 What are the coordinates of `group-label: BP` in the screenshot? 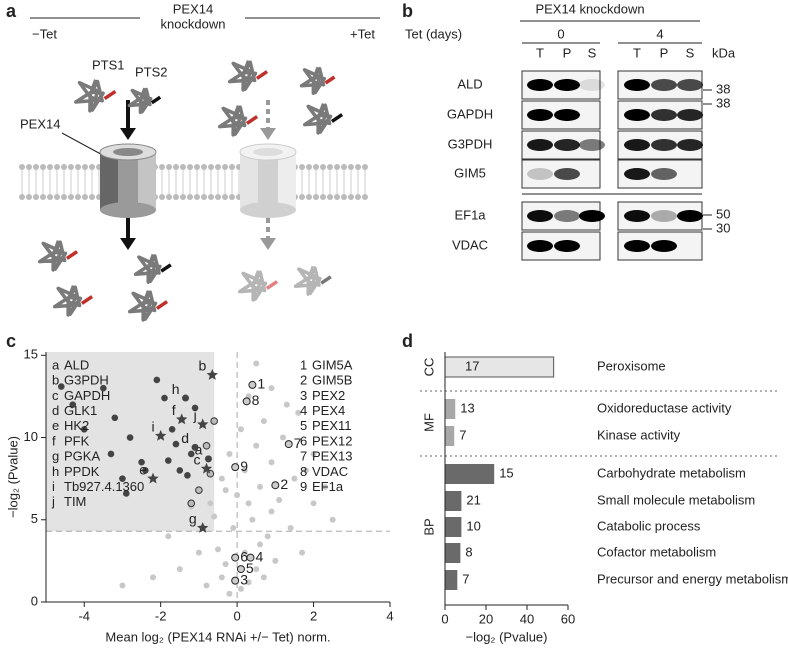 It's located at (428, 526).